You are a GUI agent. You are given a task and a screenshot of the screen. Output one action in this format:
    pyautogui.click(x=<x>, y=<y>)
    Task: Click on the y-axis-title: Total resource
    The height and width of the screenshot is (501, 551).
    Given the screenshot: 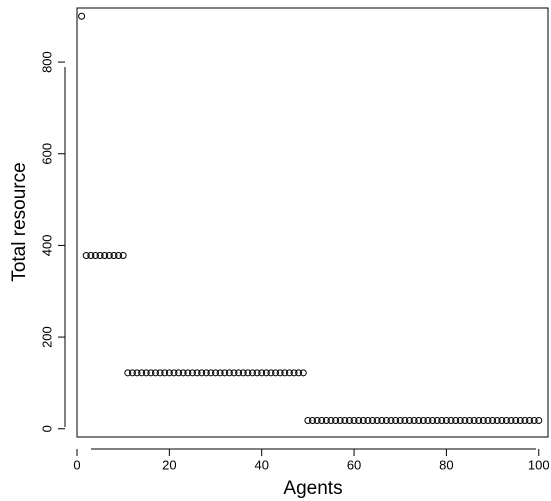 What is the action you would take?
    pyautogui.click(x=19, y=221)
    